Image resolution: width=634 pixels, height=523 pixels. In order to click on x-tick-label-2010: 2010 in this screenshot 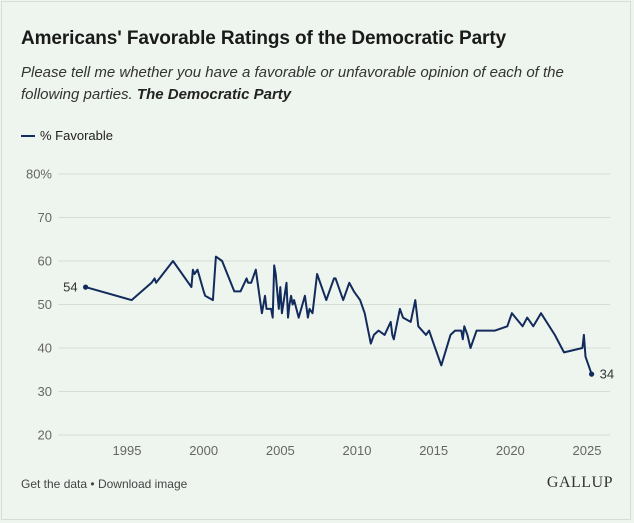, I will do `click(357, 450)`.